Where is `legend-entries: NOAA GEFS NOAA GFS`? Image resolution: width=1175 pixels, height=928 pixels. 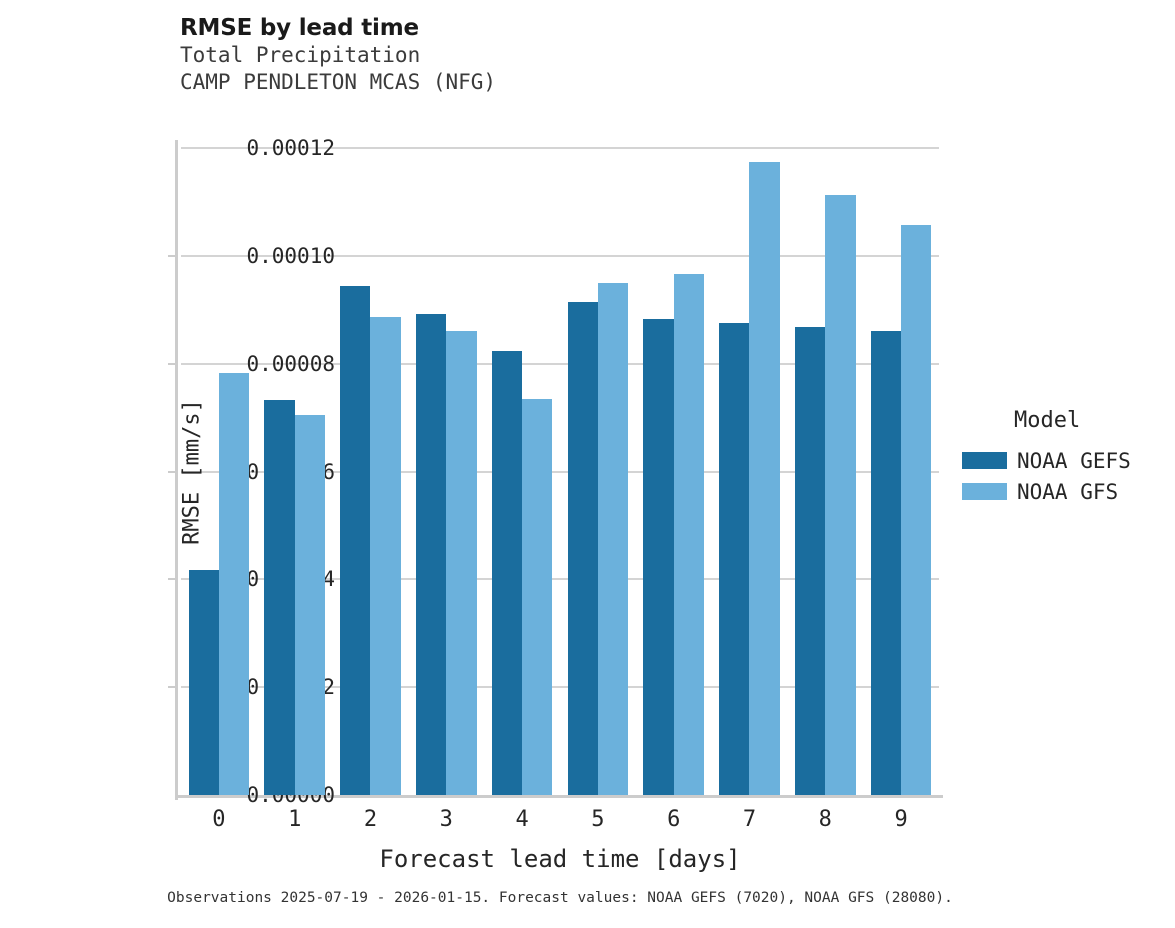 legend-entries: NOAA GEFS NOAA GFS is located at coordinates (1067, 476).